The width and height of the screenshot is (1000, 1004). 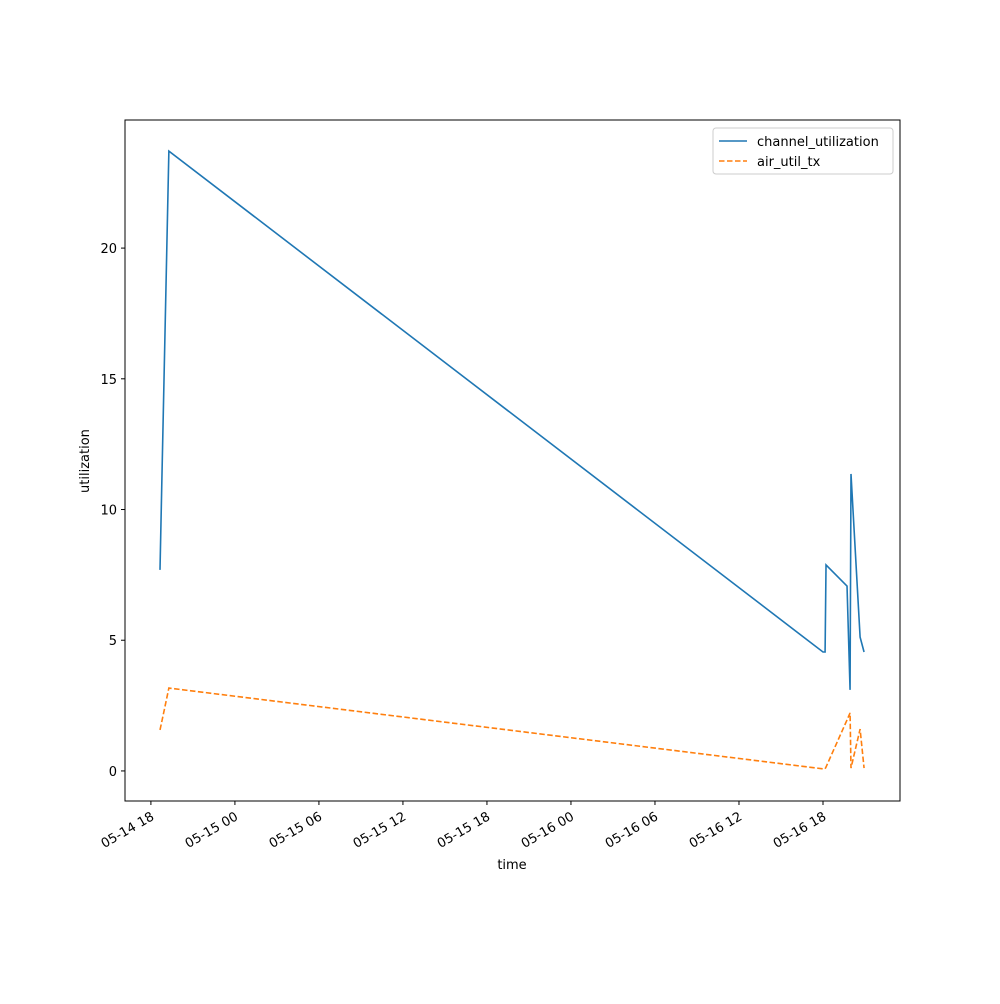 I want to click on y-tick-label: 10, so click(x=108, y=511).